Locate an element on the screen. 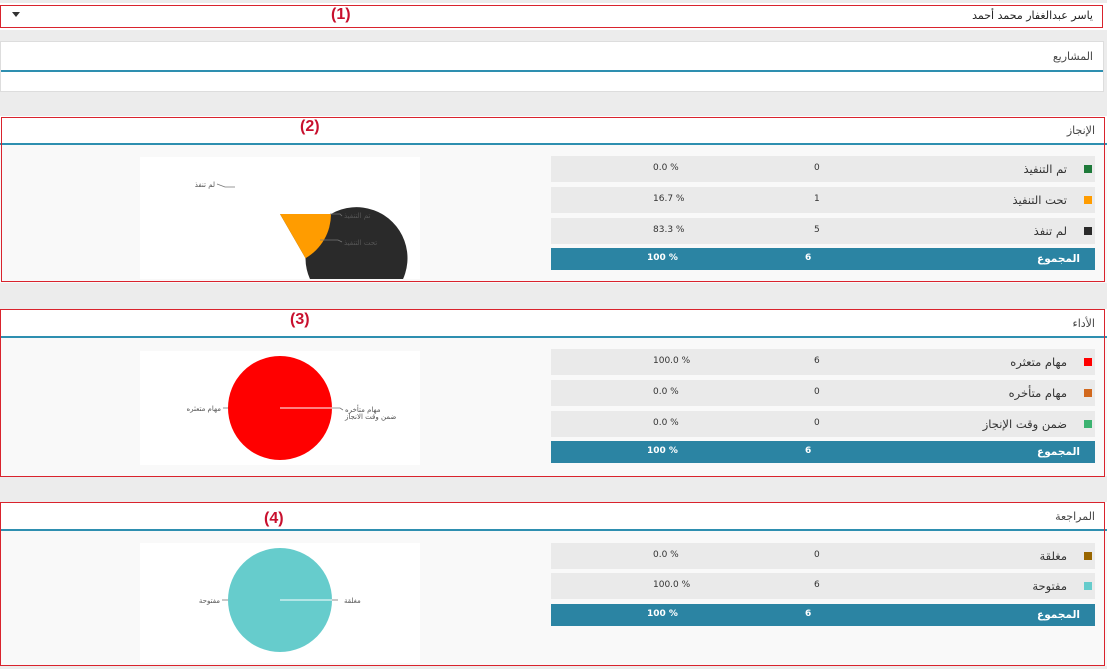  row-label: تم التنفيذ is located at coordinates (1045, 169).